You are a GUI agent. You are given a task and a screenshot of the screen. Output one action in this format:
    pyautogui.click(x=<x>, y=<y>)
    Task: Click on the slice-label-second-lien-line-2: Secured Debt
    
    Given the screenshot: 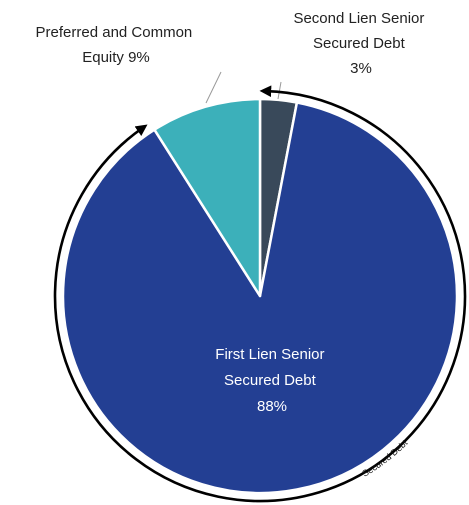 What is the action you would take?
    pyautogui.click(x=359, y=43)
    